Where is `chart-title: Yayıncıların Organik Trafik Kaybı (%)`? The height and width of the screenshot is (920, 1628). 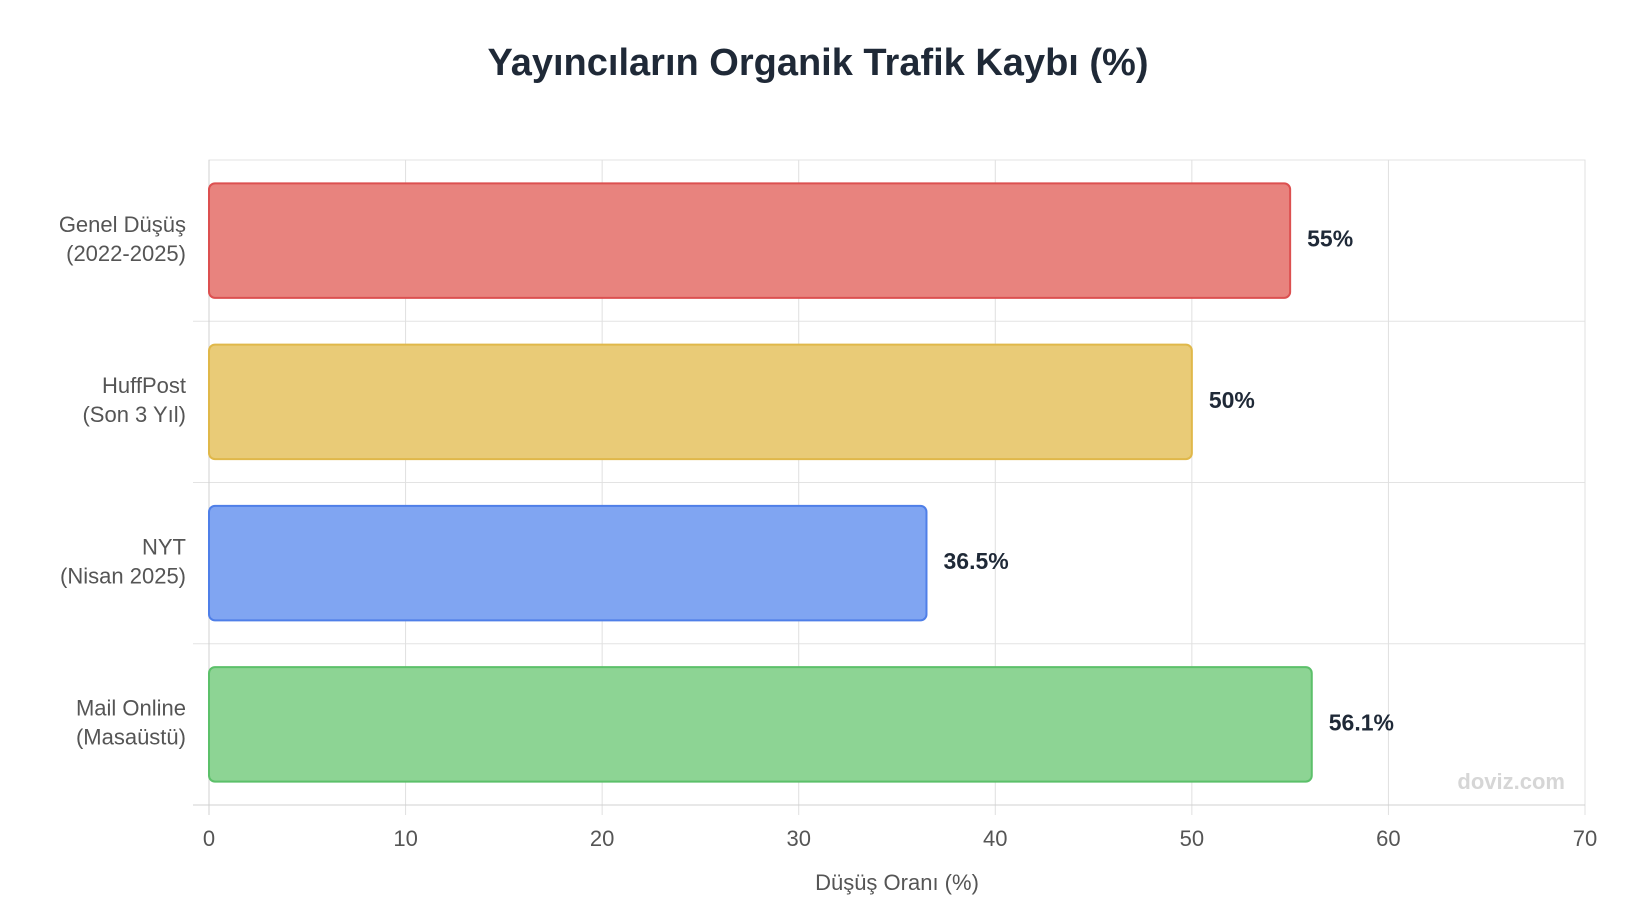 chart-title: Yayıncıların Organik Trafik Kaybı (%) is located at coordinates (817, 63).